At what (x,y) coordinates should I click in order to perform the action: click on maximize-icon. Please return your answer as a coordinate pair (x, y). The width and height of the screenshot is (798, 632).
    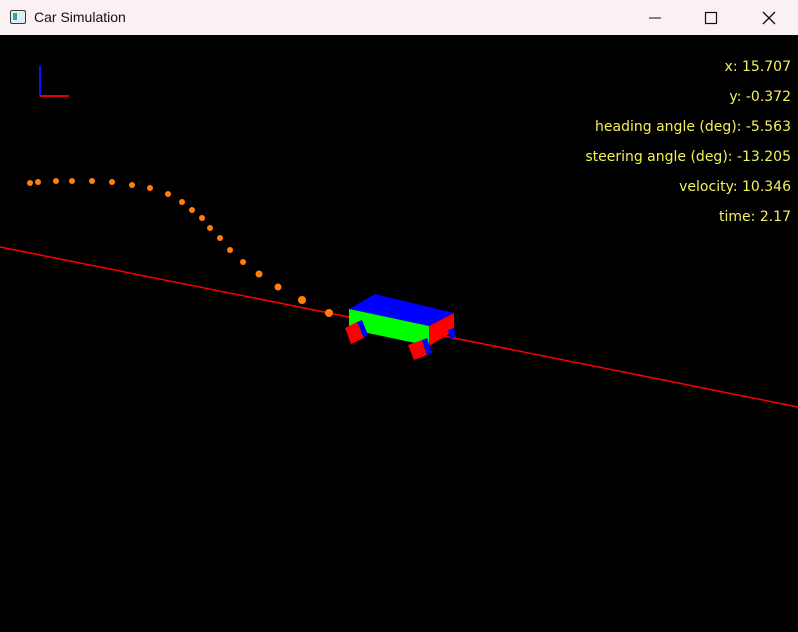
    Looking at the image, I should click on (711, 17).